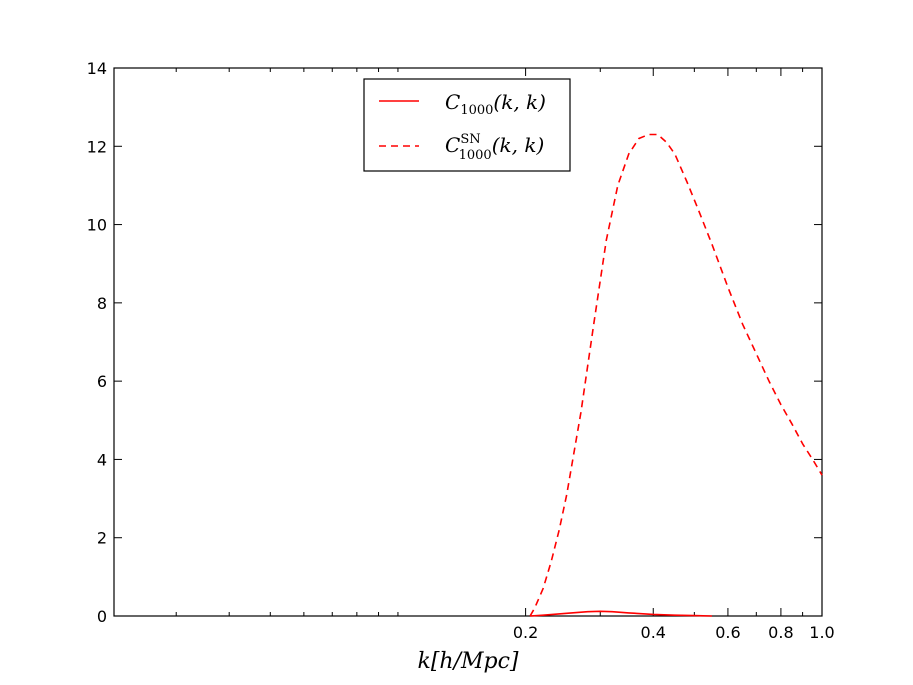 The image size is (913, 685). Describe the element at coordinates (97, 146) in the screenshot. I see `y-tick-label: 12` at that location.